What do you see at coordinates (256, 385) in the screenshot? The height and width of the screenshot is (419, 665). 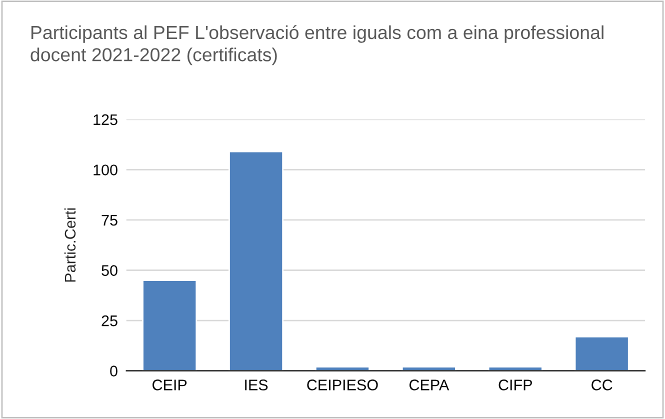 I see `x-tick-label: IES` at bounding box center [256, 385].